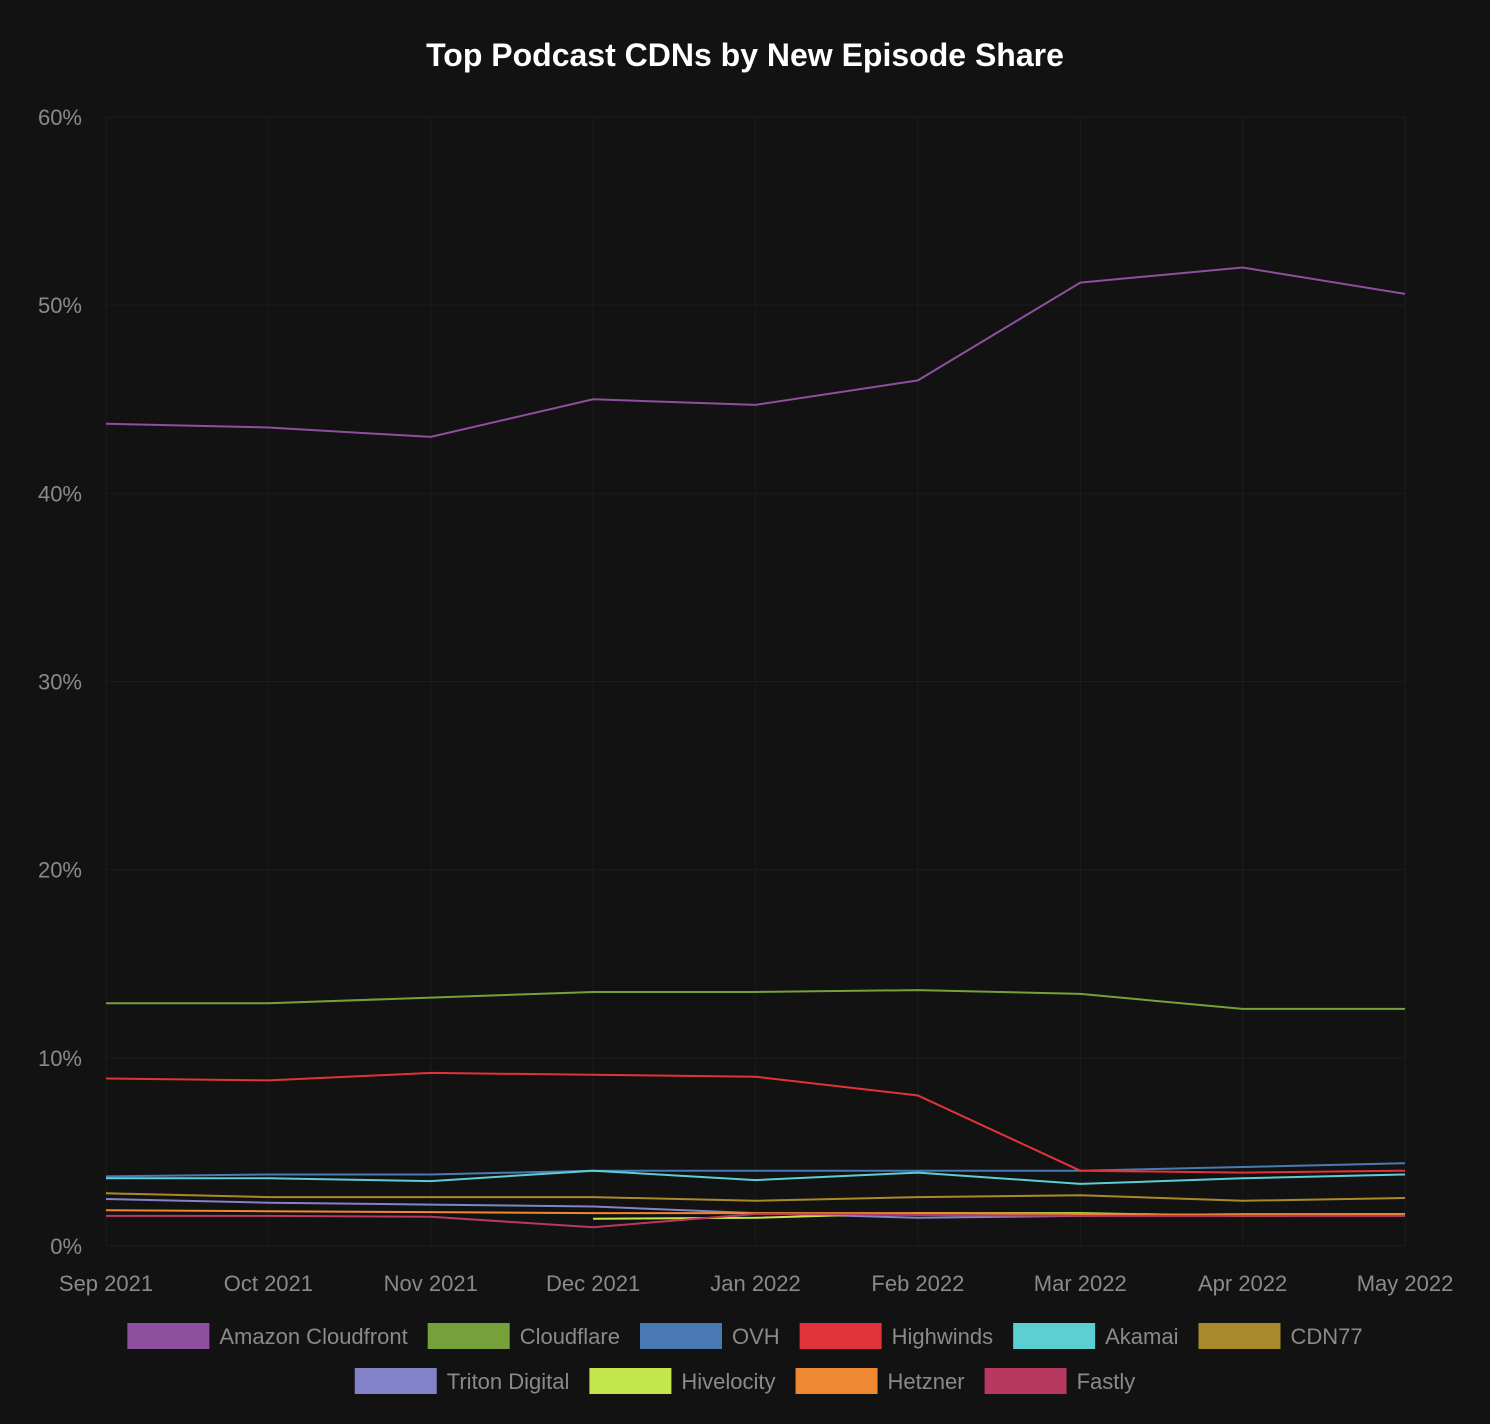 This screenshot has width=1490, height=1424. Describe the element at coordinates (268, 1283) in the screenshot. I see `x-tick-label: Oct 2021` at that location.